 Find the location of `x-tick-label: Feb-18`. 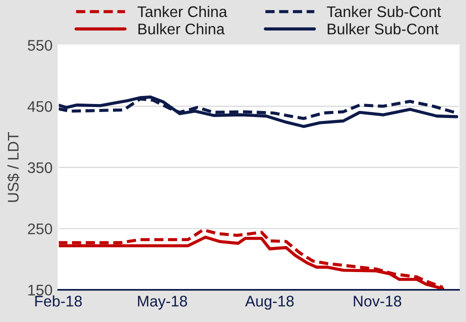

x-tick-label: Feb-18 is located at coordinates (58, 301).